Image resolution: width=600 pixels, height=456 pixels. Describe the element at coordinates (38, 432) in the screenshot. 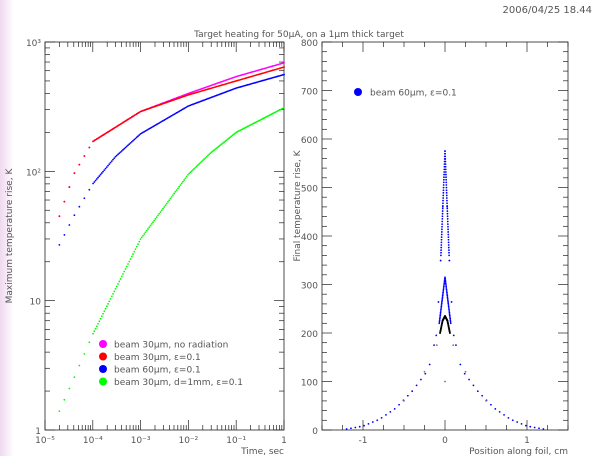

I see `y-tick-label: 1` at that location.